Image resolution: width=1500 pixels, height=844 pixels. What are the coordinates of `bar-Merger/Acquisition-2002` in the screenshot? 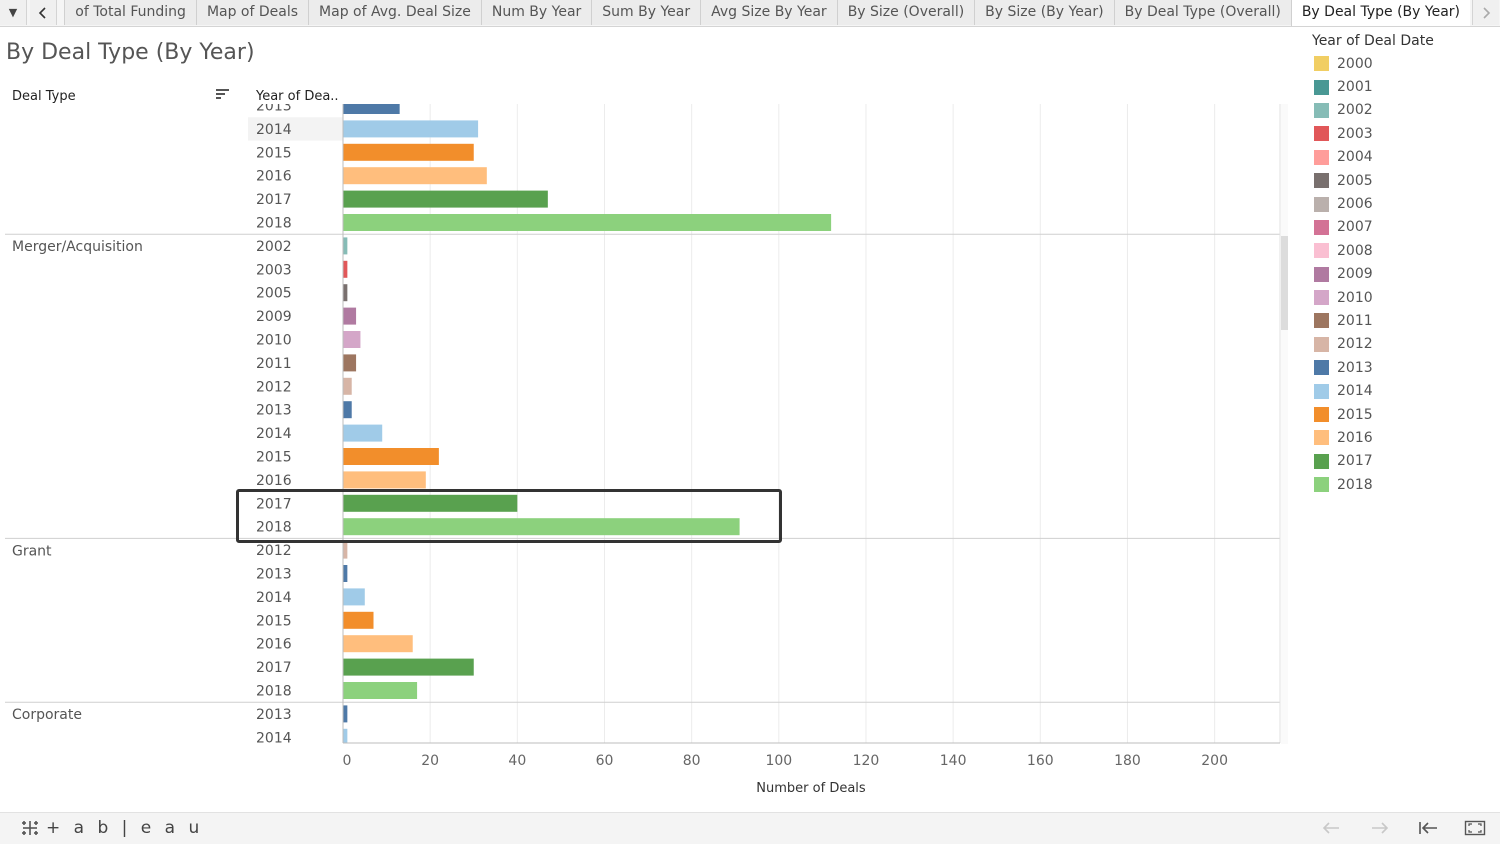 It's located at (345, 246).